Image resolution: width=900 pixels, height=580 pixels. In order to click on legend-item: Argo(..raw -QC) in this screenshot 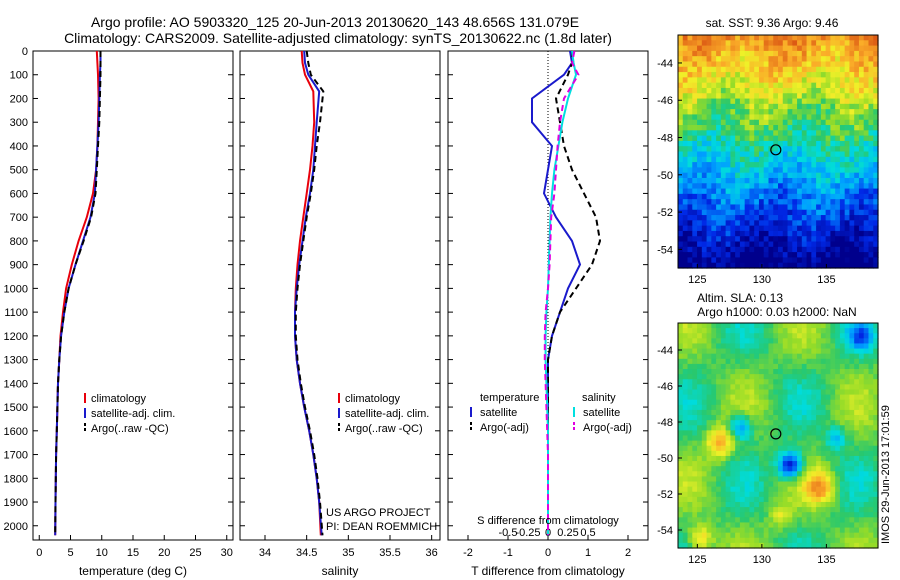, I will do `click(130, 429)`.